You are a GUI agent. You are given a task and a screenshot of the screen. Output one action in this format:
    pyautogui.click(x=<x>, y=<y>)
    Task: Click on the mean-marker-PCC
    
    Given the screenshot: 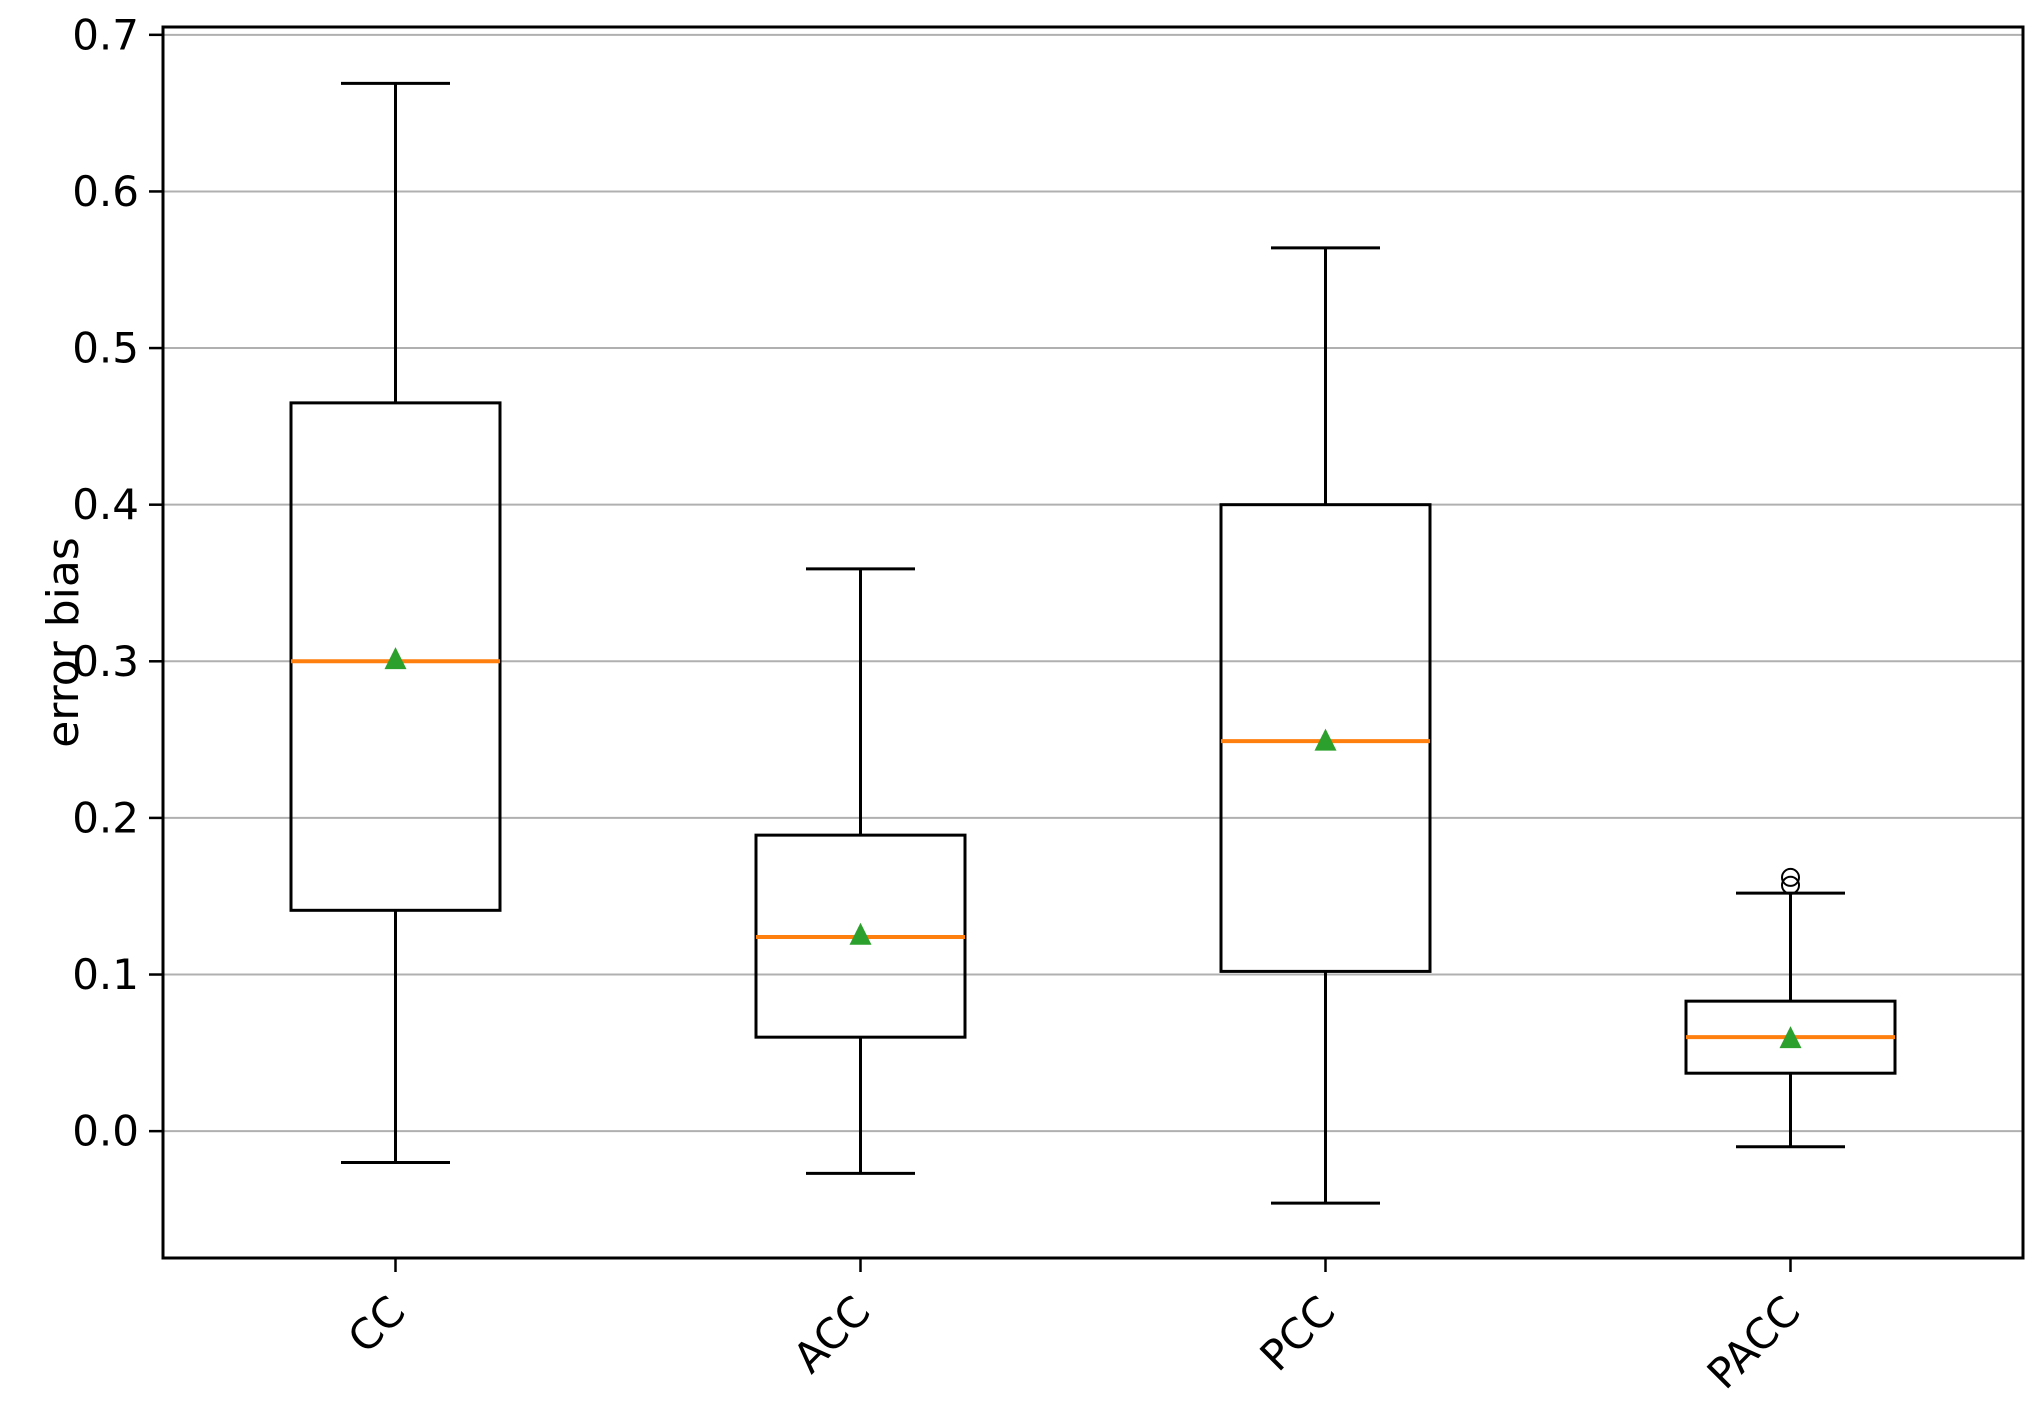 What is the action you would take?
    pyautogui.click(x=1325, y=739)
    